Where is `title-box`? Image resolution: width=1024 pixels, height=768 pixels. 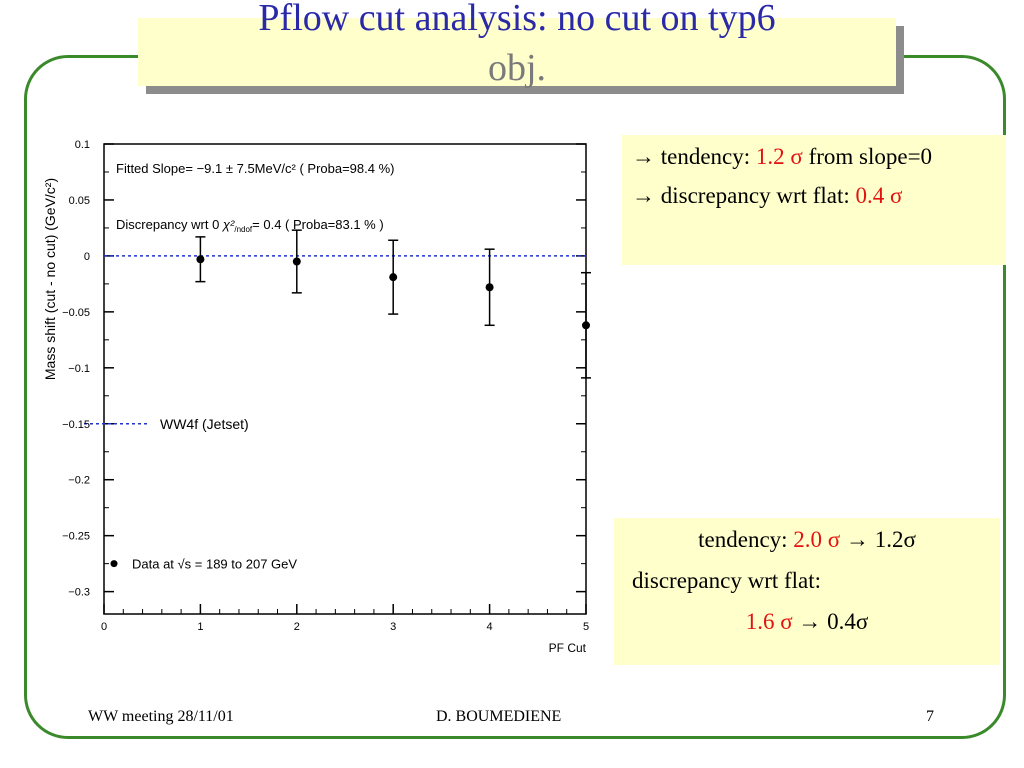 title-box is located at coordinates (517, 52).